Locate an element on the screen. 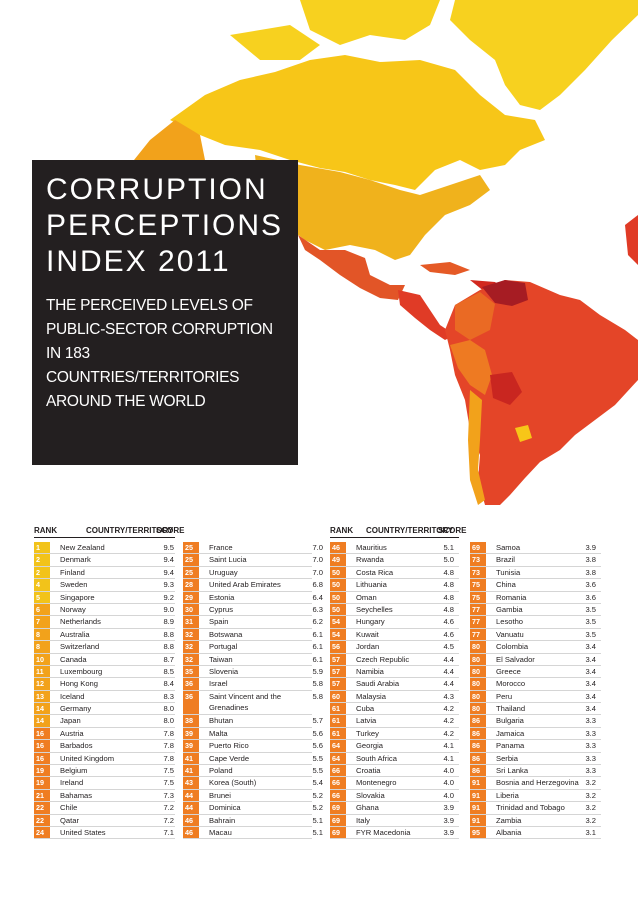  table-row: 41 Poland 5.5 is located at coordinates (253, 771).